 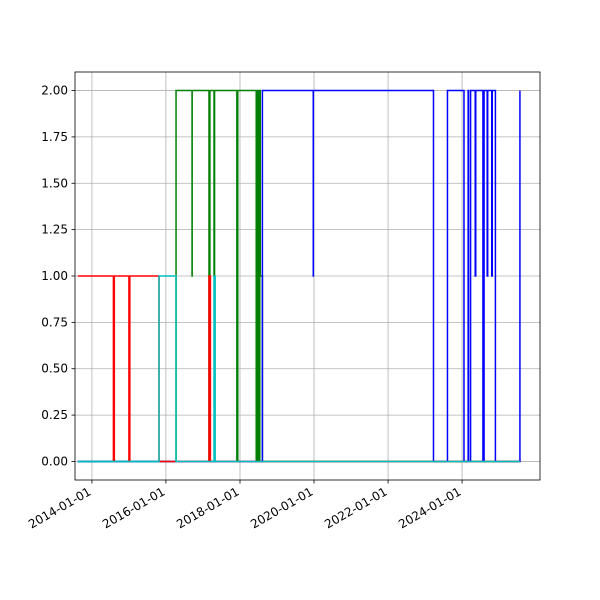 What do you see at coordinates (54, 322) in the screenshot?
I see `y-tick-label: 0.75` at bounding box center [54, 322].